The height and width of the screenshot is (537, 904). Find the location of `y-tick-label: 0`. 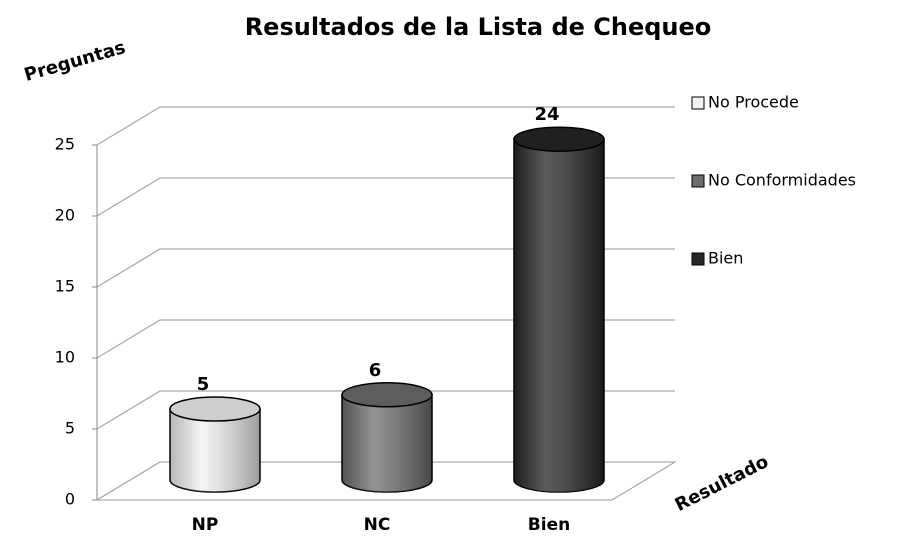

y-tick-label: 0 is located at coordinates (70, 499).